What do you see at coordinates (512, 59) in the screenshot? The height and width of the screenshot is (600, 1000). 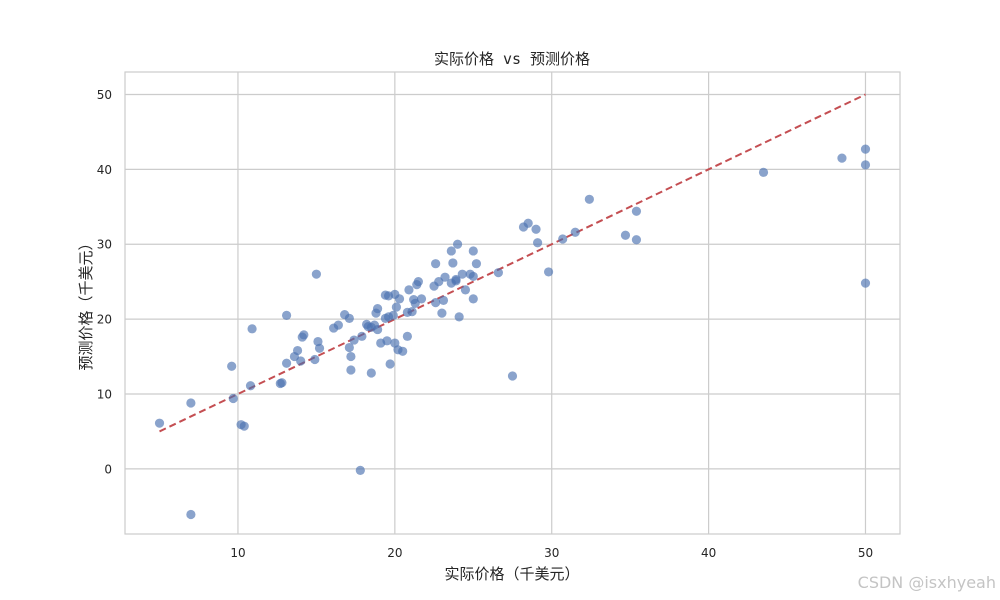 I see `chart-title: 实际价格 vs 预测价格` at bounding box center [512, 59].